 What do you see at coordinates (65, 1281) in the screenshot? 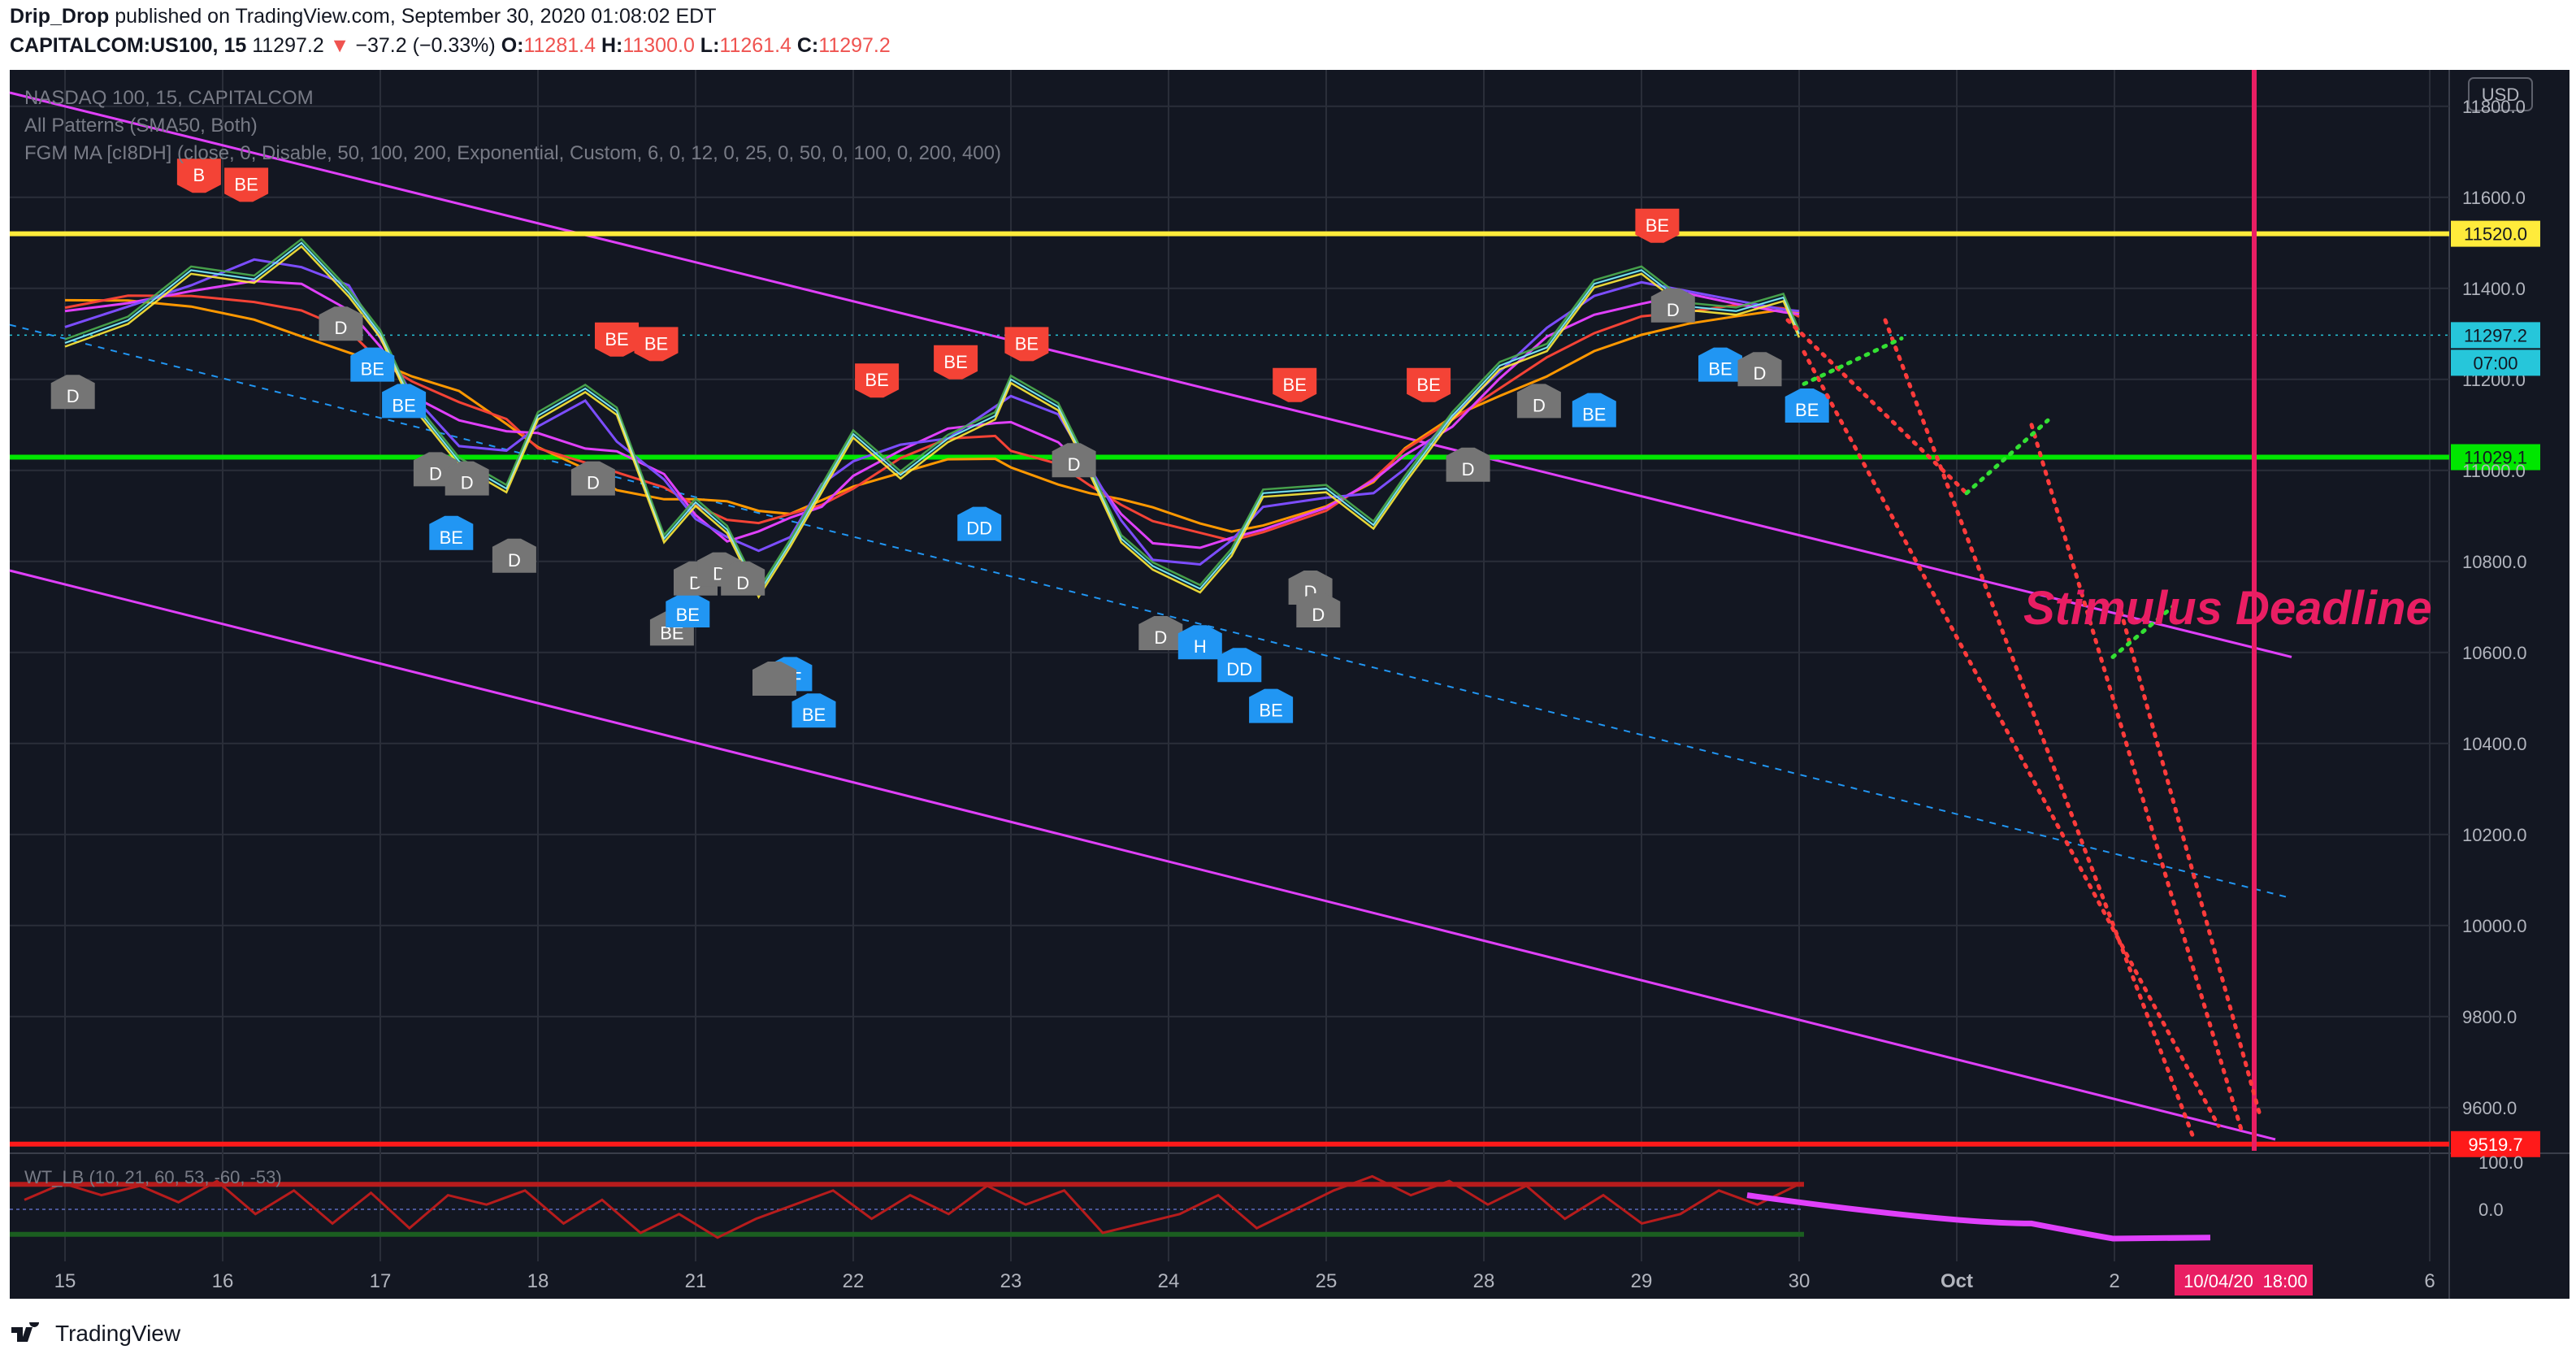
I see `x-tick-label: 15` at bounding box center [65, 1281].